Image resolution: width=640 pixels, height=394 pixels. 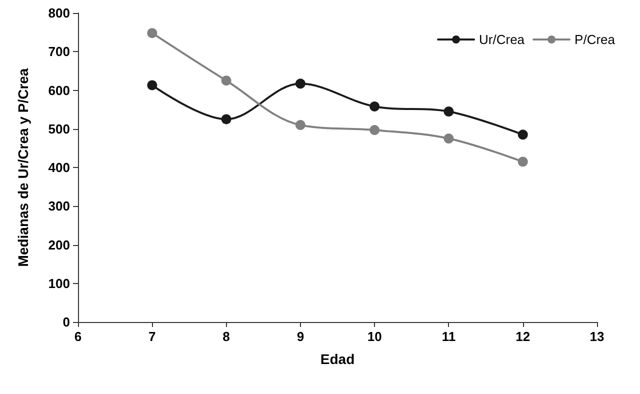 I want to click on x-tick-label: 11, so click(x=449, y=336).